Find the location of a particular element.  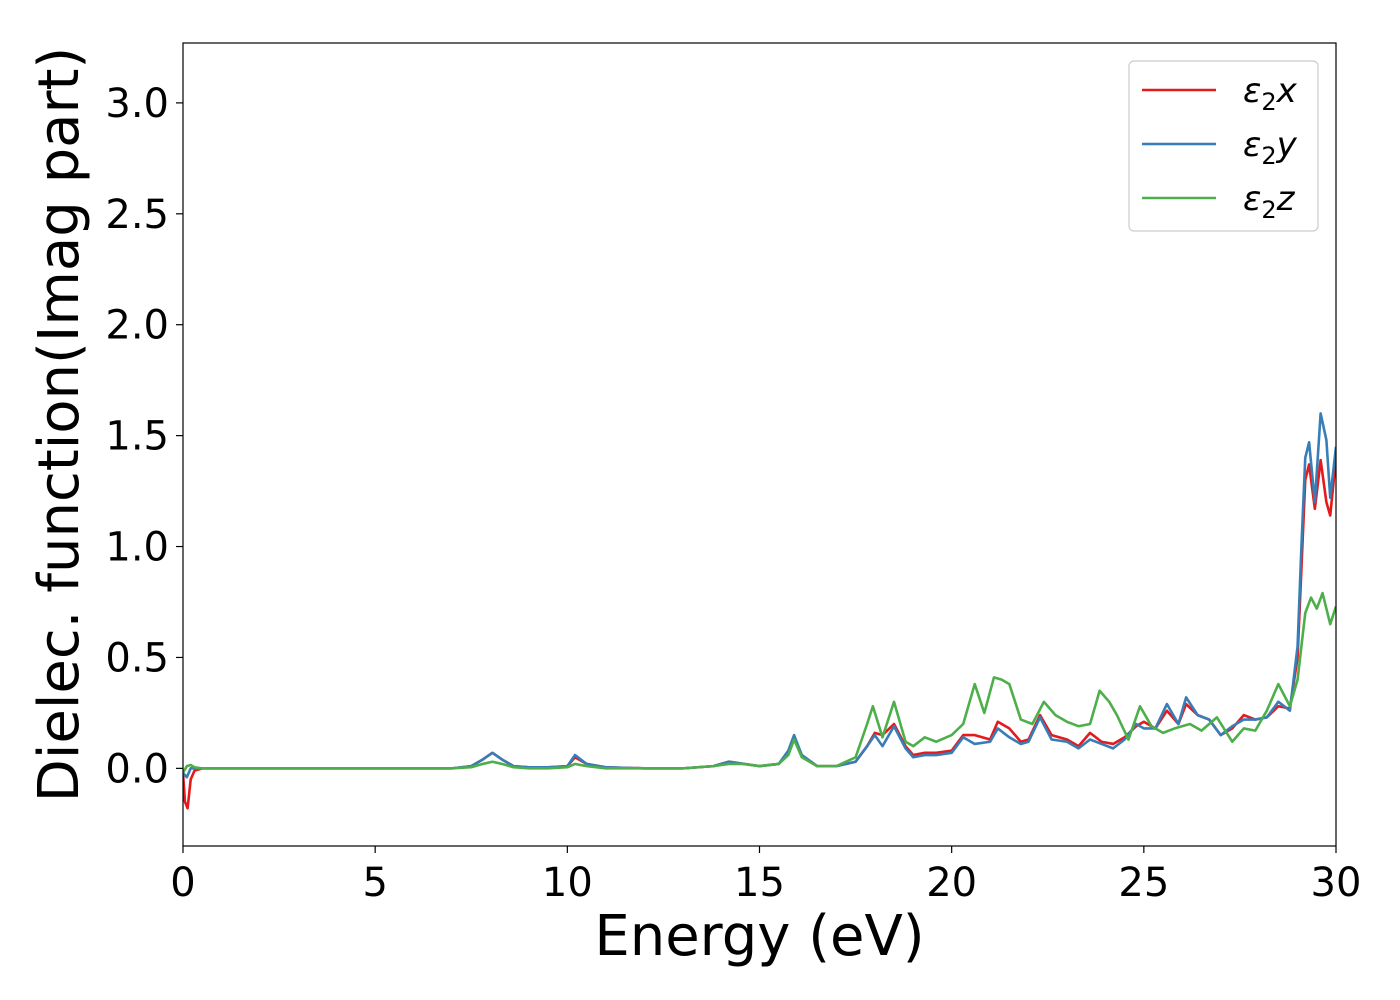

x-tick-label: 25 is located at coordinates (1143, 883).